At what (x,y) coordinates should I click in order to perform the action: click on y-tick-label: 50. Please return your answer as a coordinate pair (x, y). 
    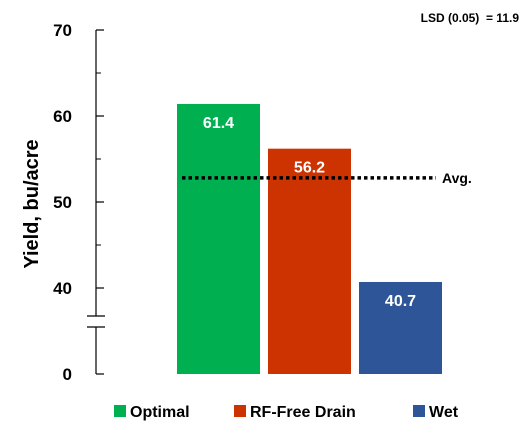
    Looking at the image, I should click on (62, 202).